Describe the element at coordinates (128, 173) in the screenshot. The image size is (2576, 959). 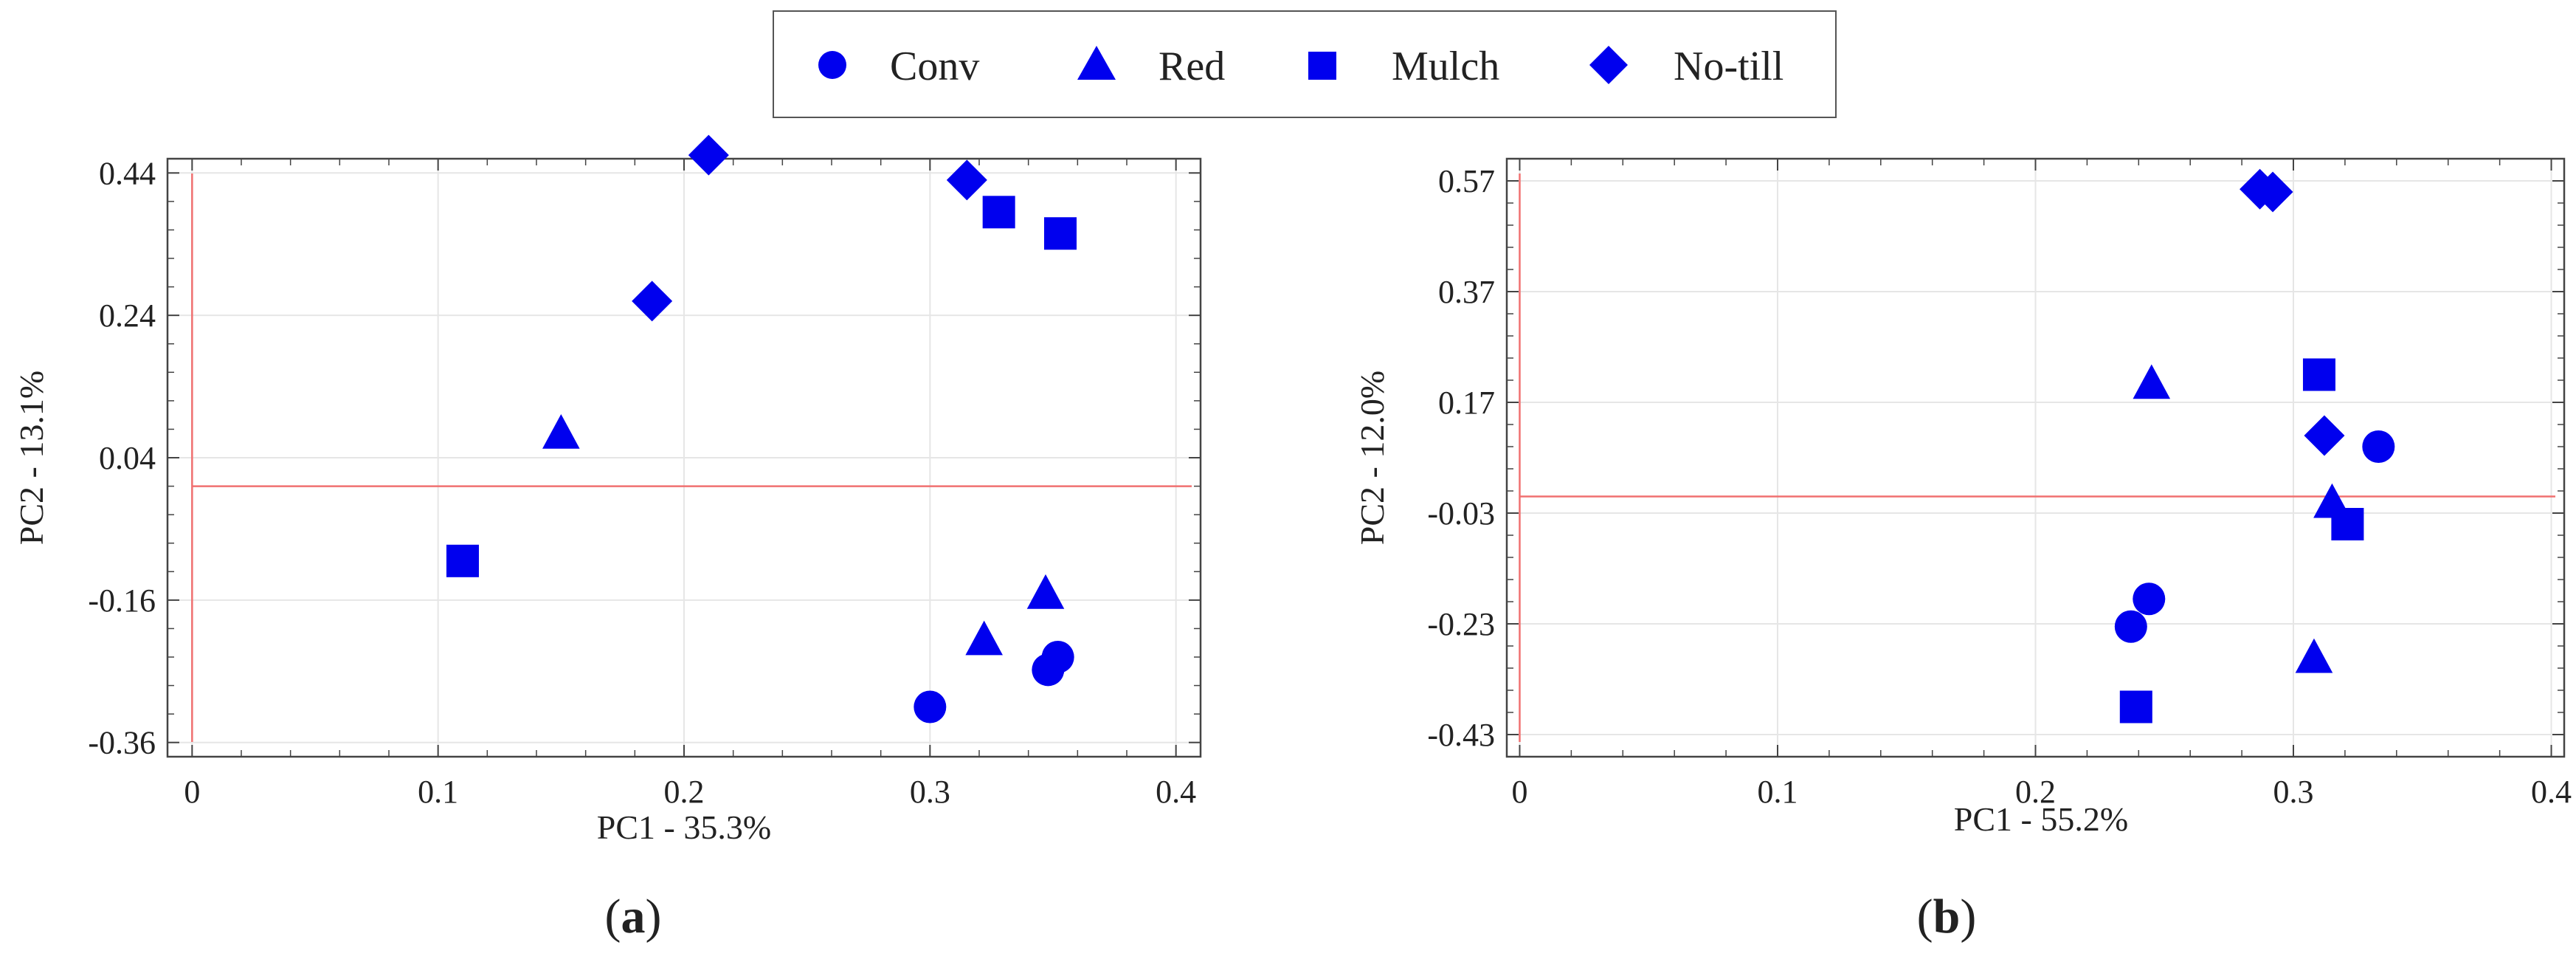
I see `y-tick-label: 0.44` at that location.